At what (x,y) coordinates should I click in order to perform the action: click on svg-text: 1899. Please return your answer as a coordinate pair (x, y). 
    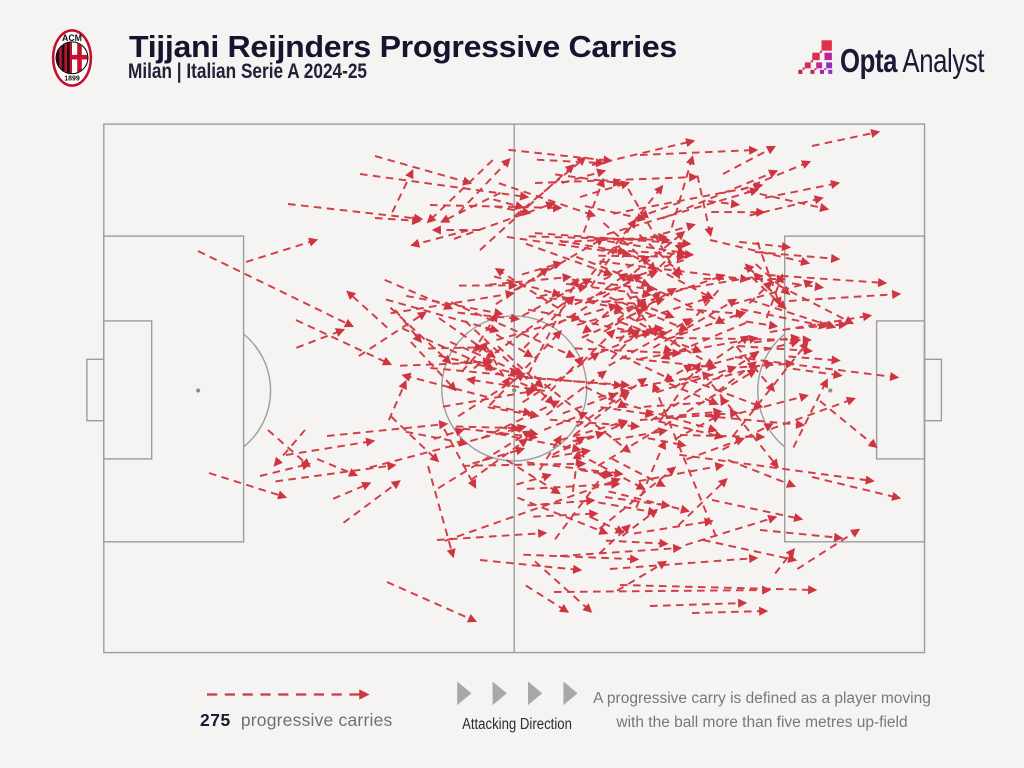
    Looking at the image, I should click on (72, 79).